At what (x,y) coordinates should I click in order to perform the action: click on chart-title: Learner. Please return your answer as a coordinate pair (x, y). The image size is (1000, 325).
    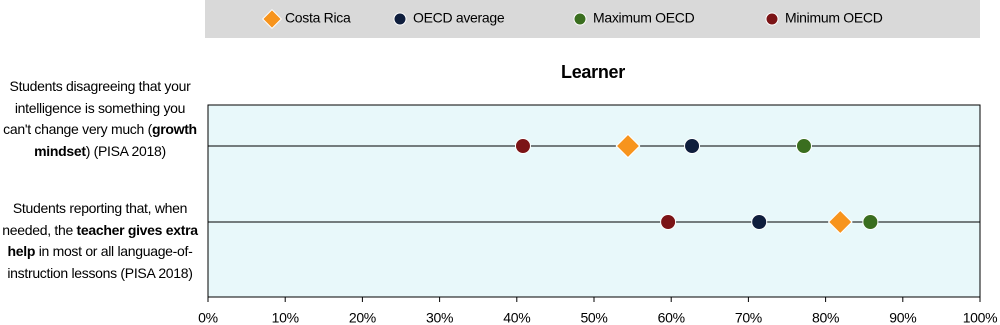
    Looking at the image, I should click on (593, 72).